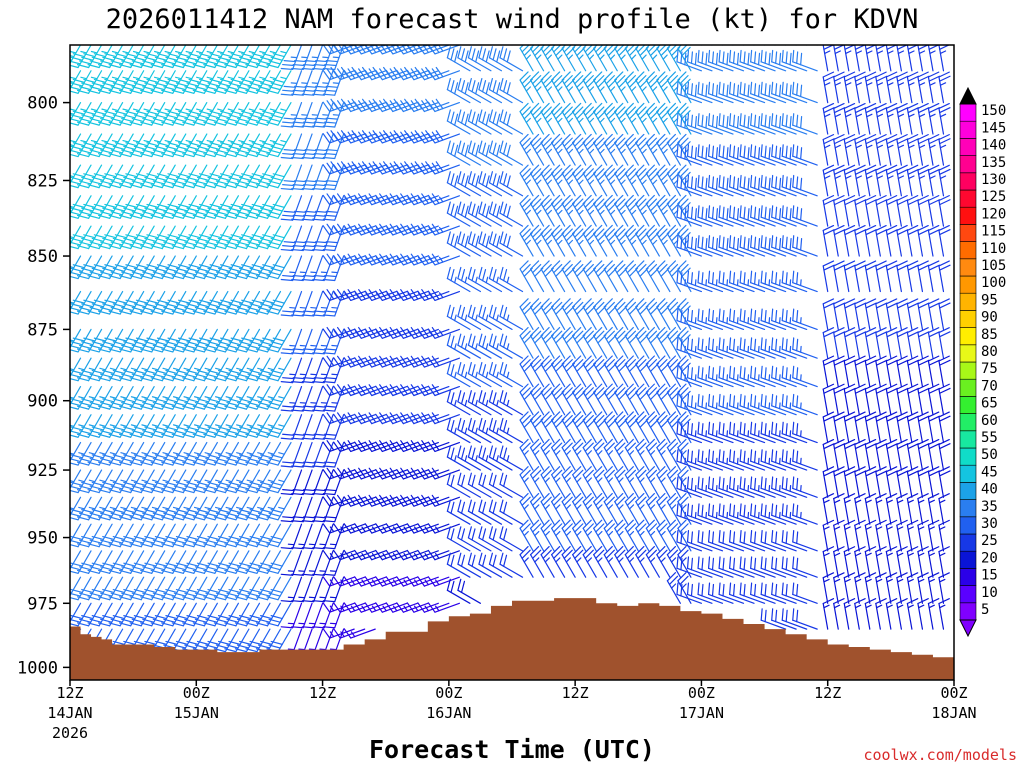 The width and height of the screenshot is (1024, 768). I want to click on y-tick-label: 850, so click(42, 257).